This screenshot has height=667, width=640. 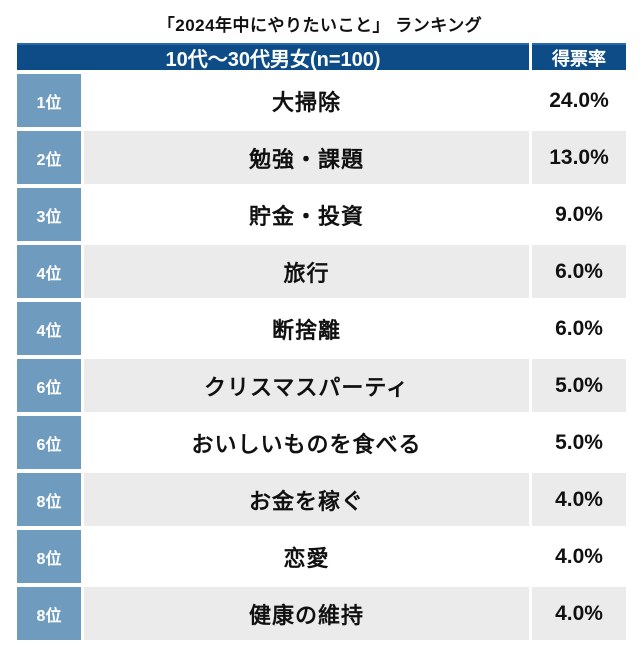 What do you see at coordinates (49, 100) in the screenshot?
I see `rank-cell: 1位` at bounding box center [49, 100].